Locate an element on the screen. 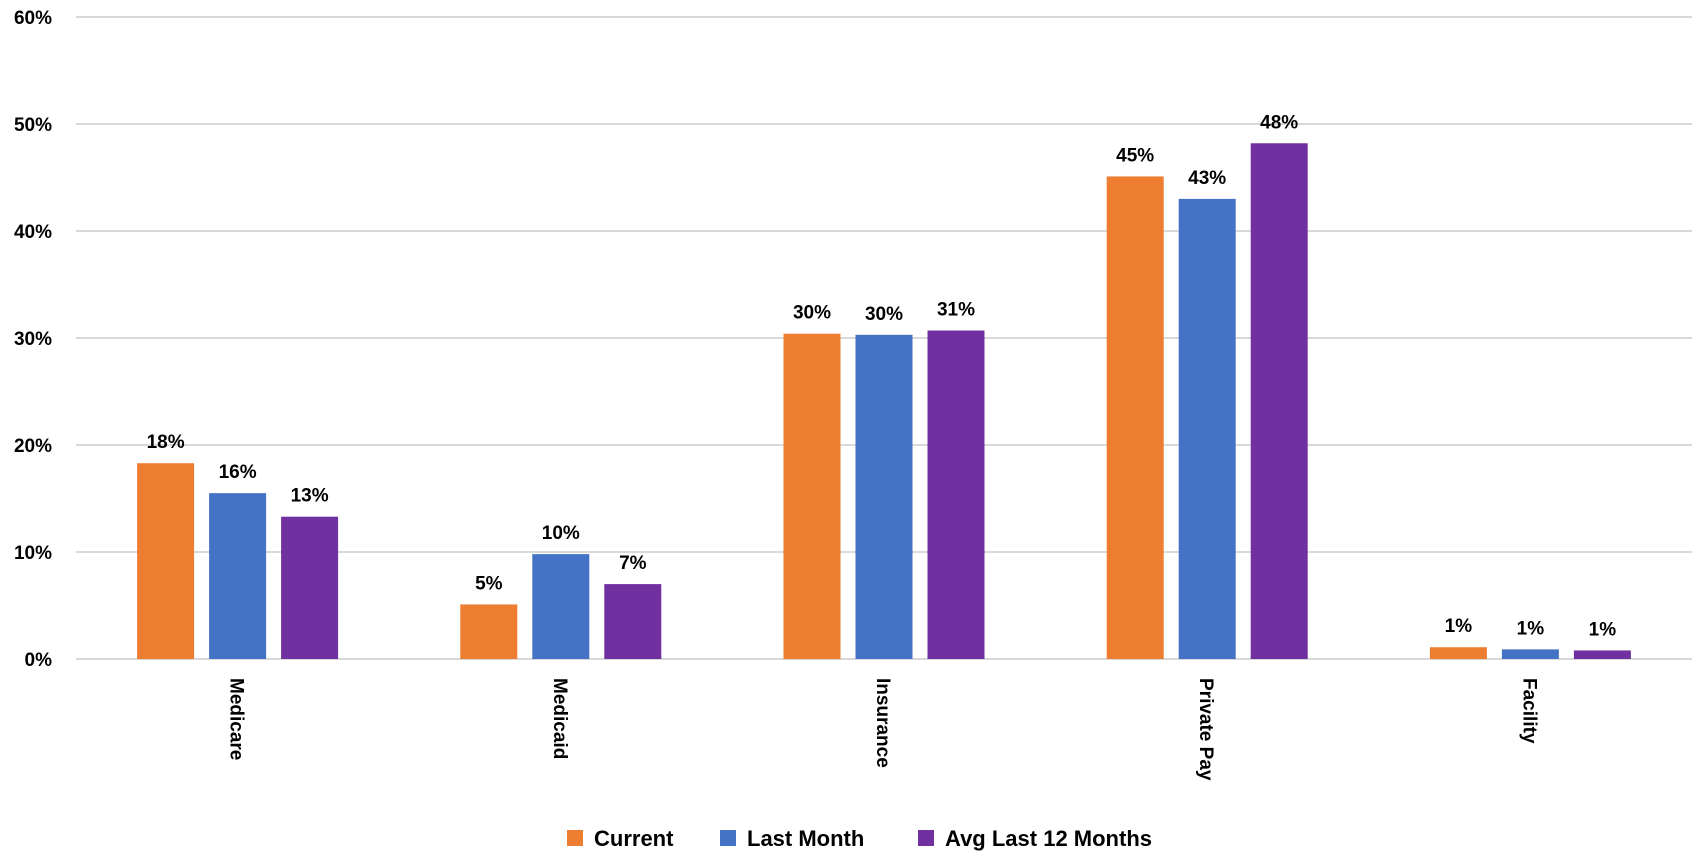 The width and height of the screenshot is (1698, 858). data-label: 5% is located at coordinates (489, 583).